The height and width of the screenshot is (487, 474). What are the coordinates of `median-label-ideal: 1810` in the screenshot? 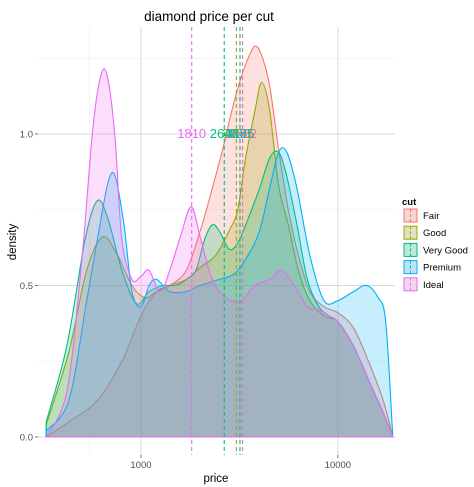 It's located at (191, 133).